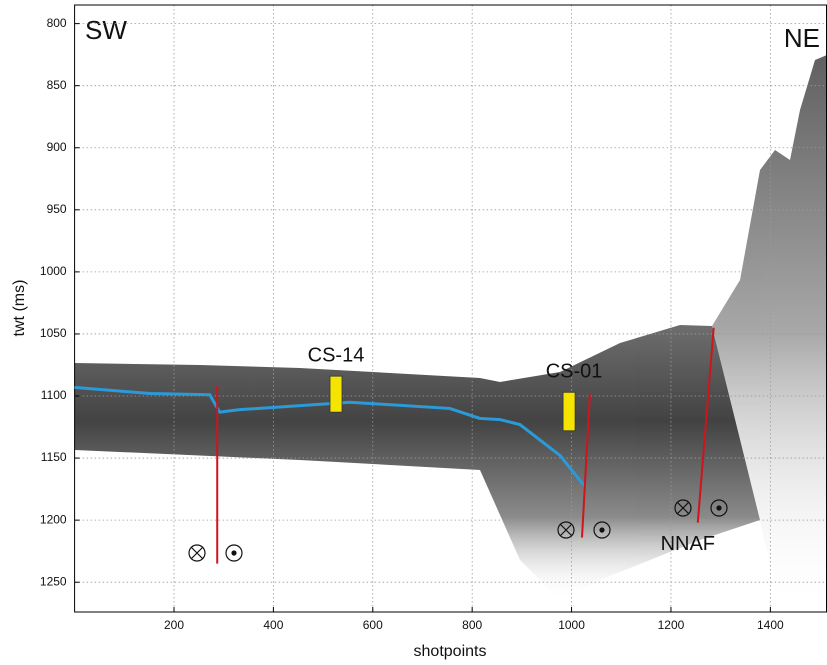 Image resolution: width=827 pixels, height=665 pixels. Describe the element at coordinates (472, 625) in the screenshot. I see `x-tick-label: 800` at that location.